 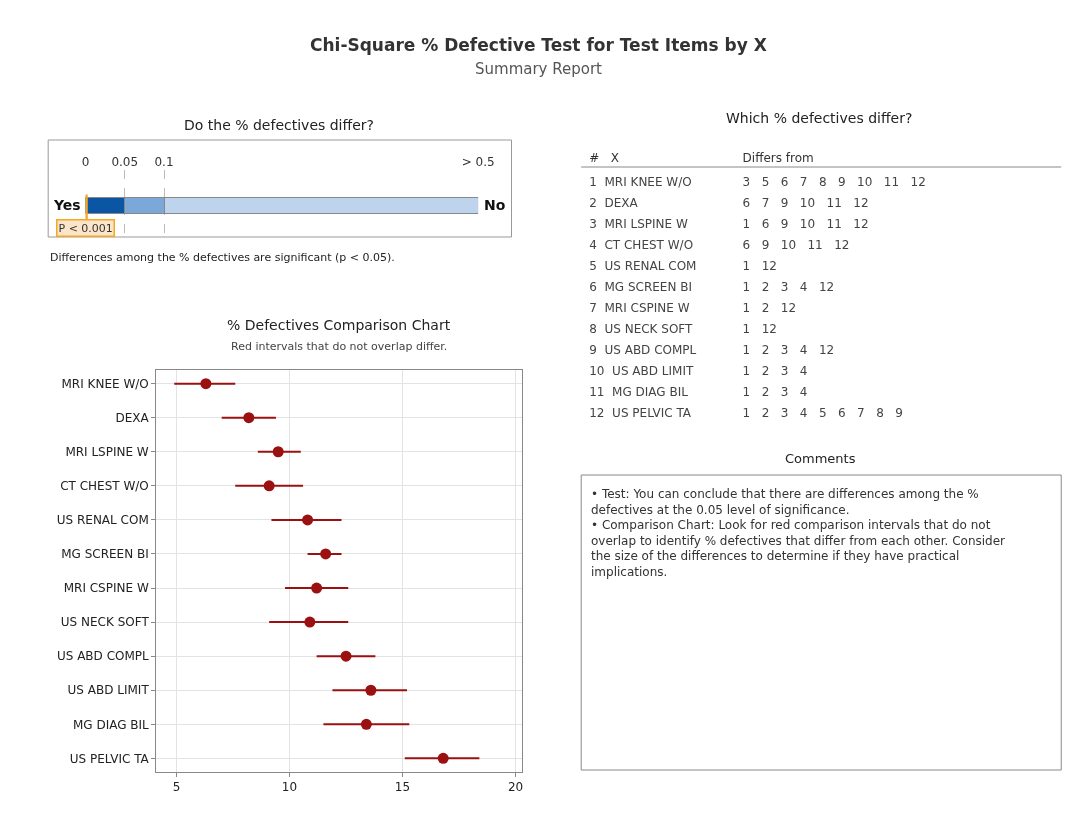 I want to click on text: 1 MRI KNEE W/O, so click(x=640, y=182).